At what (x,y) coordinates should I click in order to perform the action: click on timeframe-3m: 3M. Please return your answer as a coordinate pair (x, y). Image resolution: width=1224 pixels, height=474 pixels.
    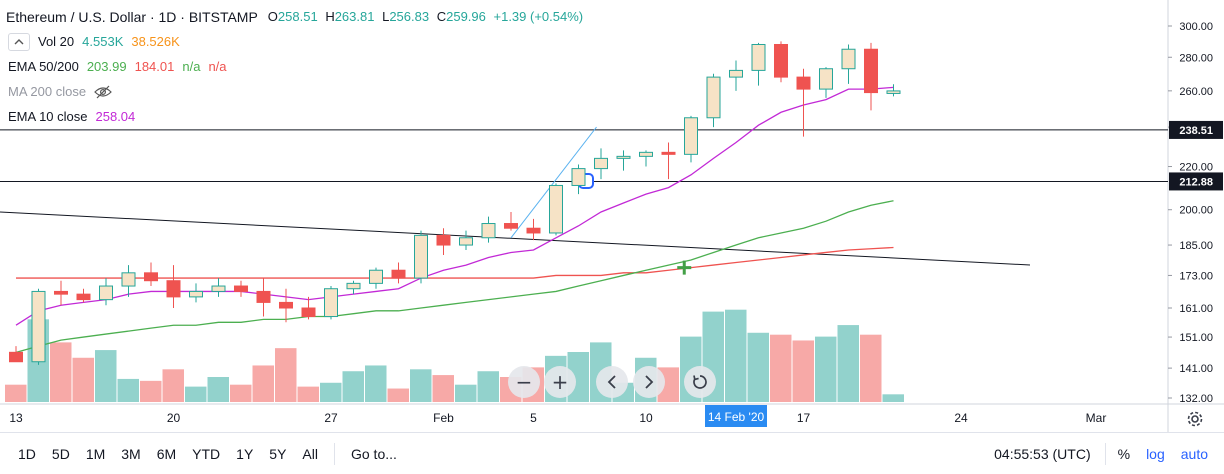
    Looking at the image, I should click on (131, 453).